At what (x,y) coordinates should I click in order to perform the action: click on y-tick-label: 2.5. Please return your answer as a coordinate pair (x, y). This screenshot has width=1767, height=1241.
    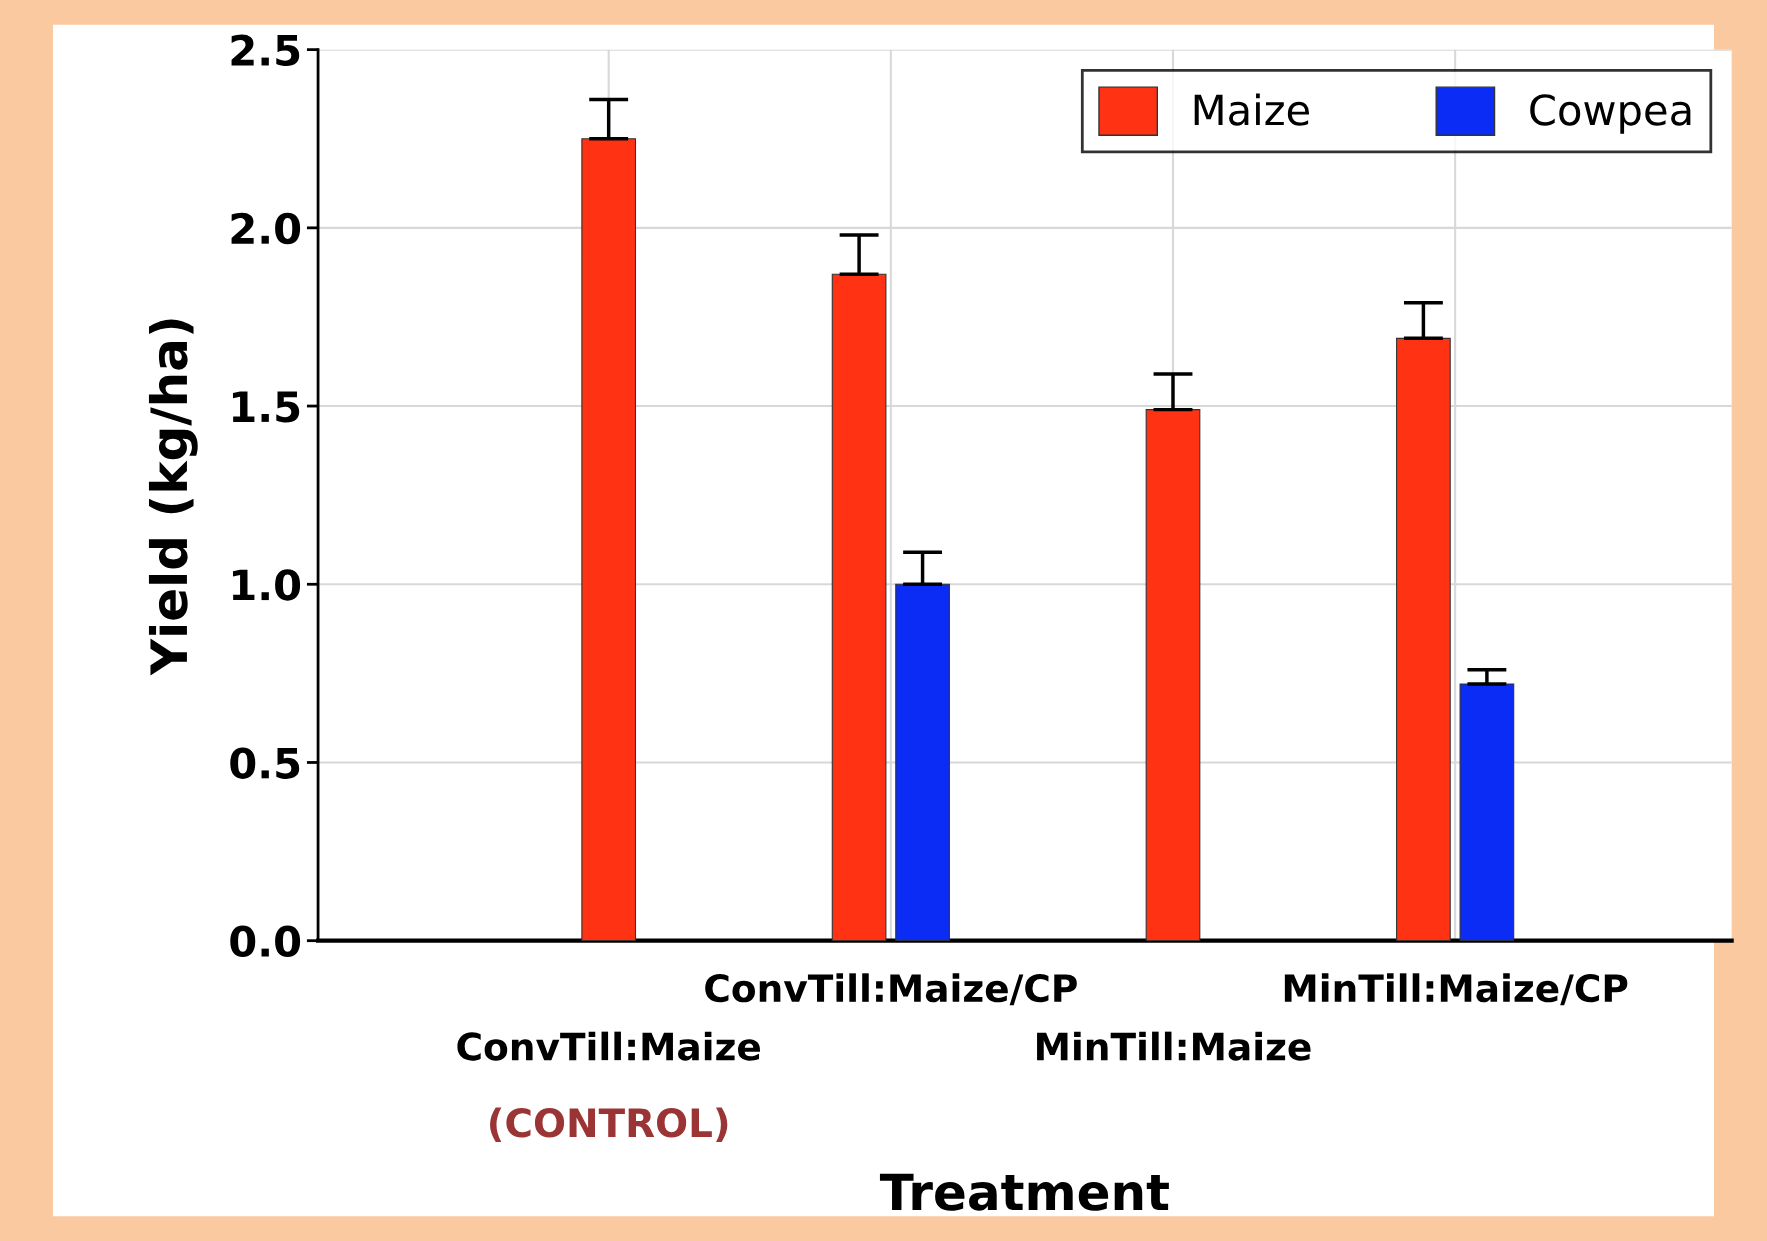
    Looking at the image, I should click on (265, 50).